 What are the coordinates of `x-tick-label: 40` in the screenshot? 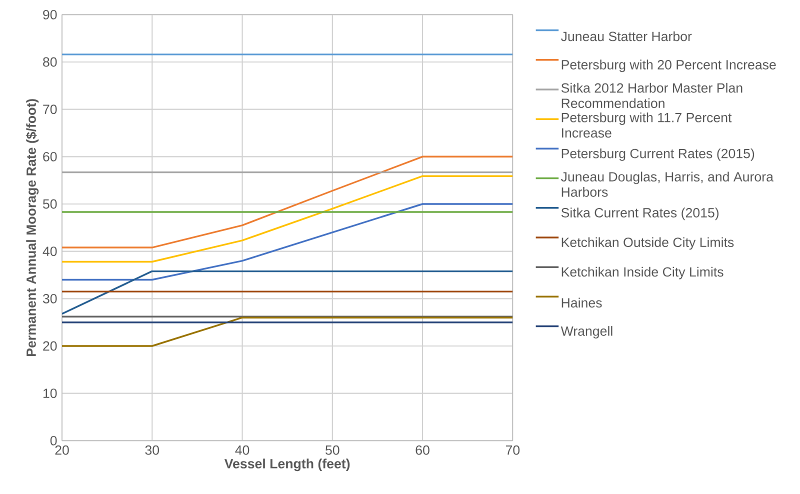 It's located at (242, 450).